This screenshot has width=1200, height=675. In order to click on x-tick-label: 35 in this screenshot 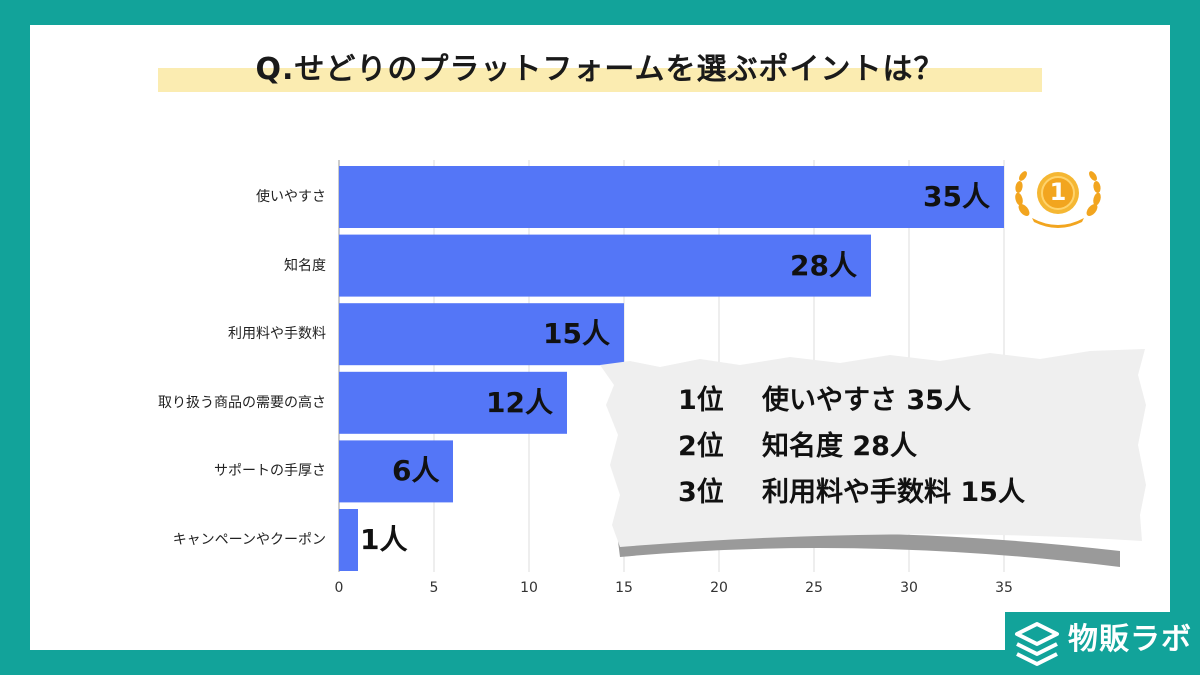, I will do `click(1004, 588)`.